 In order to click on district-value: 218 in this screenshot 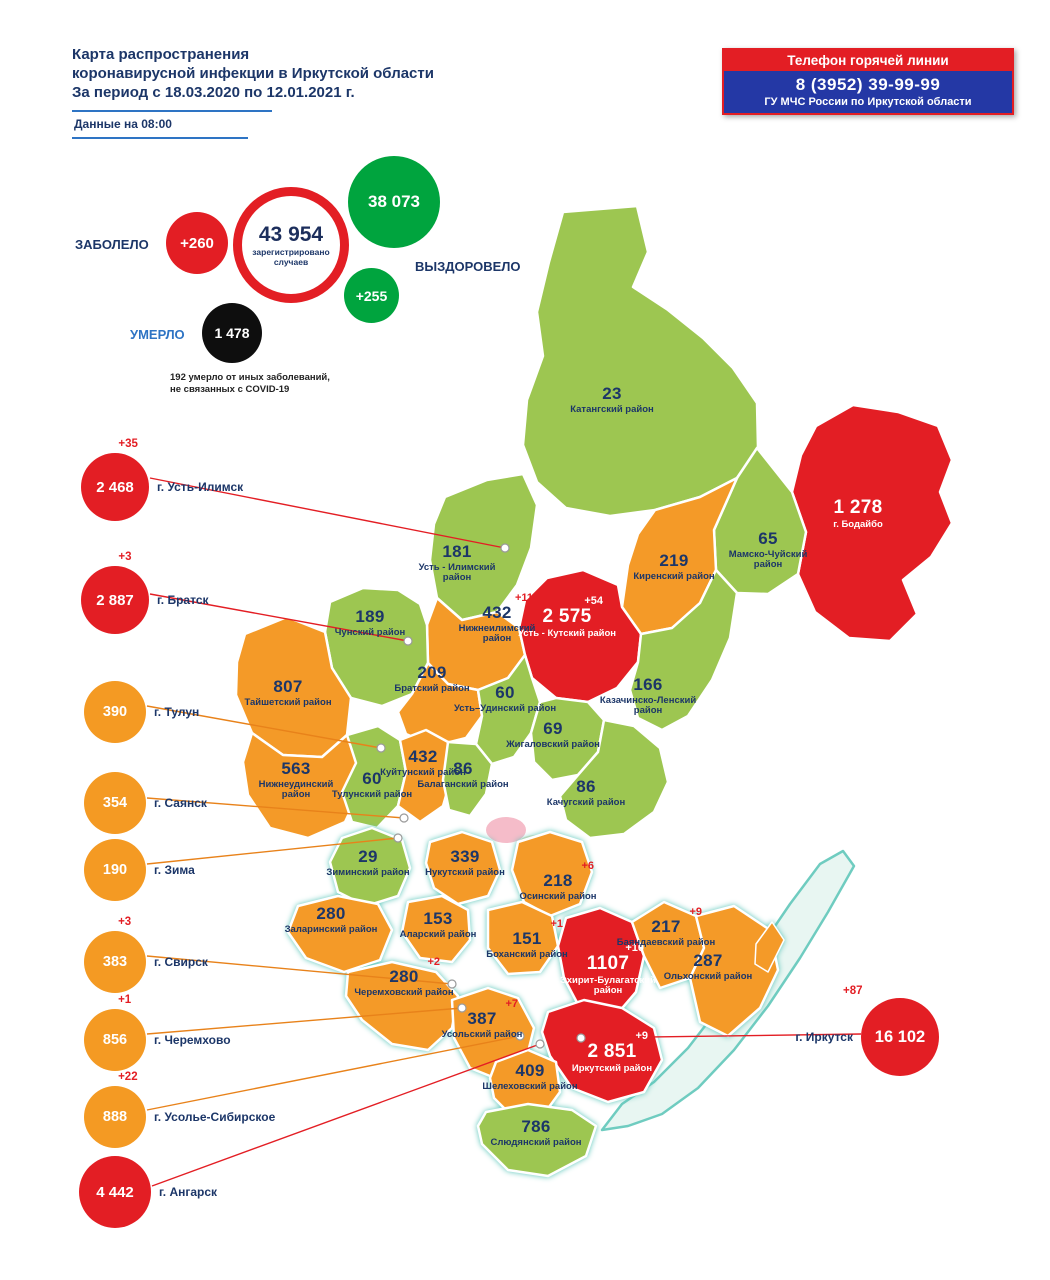, I will do `click(558, 880)`.